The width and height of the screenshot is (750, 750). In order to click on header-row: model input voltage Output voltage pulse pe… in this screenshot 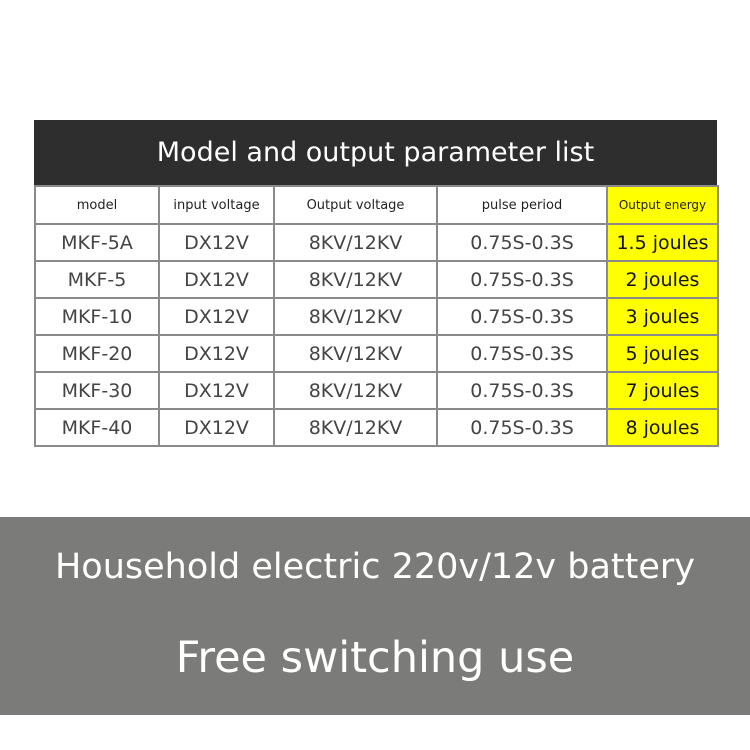, I will do `click(376, 205)`.